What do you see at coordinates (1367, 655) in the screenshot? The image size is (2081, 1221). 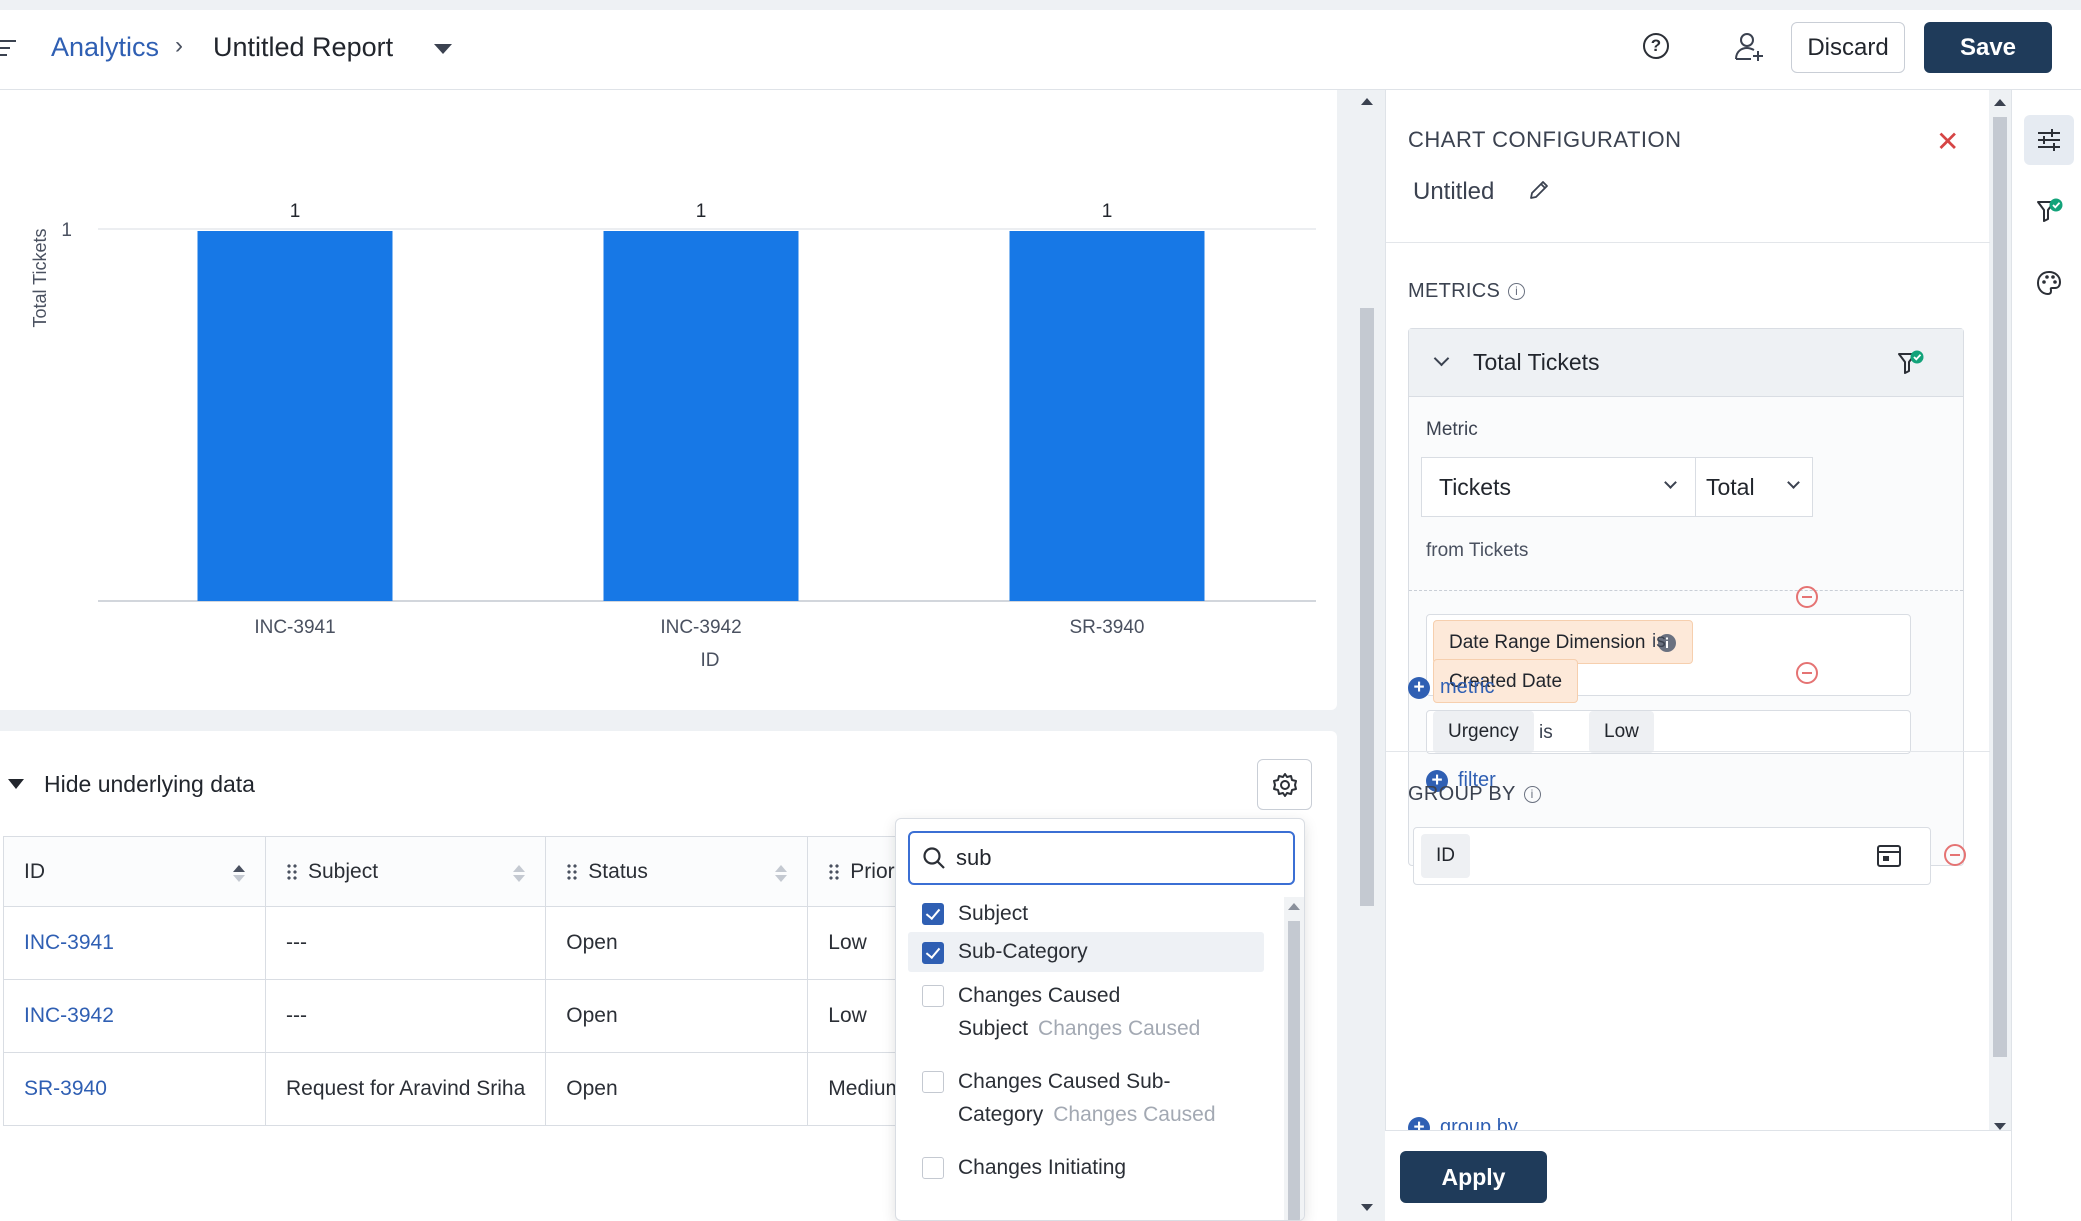 I see `main-scrollbar` at bounding box center [1367, 655].